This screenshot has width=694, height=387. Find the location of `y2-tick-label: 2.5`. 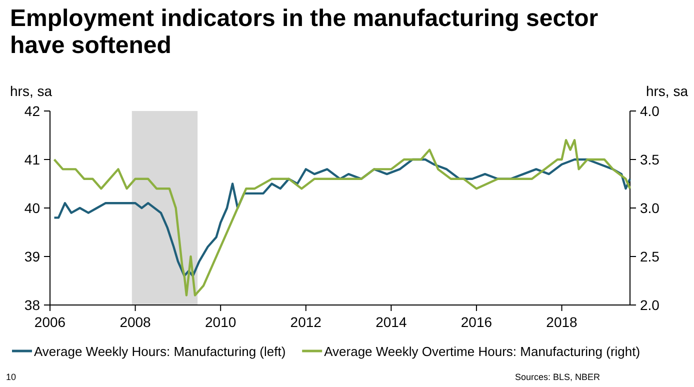

y2-tick-label: 2.5 is located at coordinates (650, 256).